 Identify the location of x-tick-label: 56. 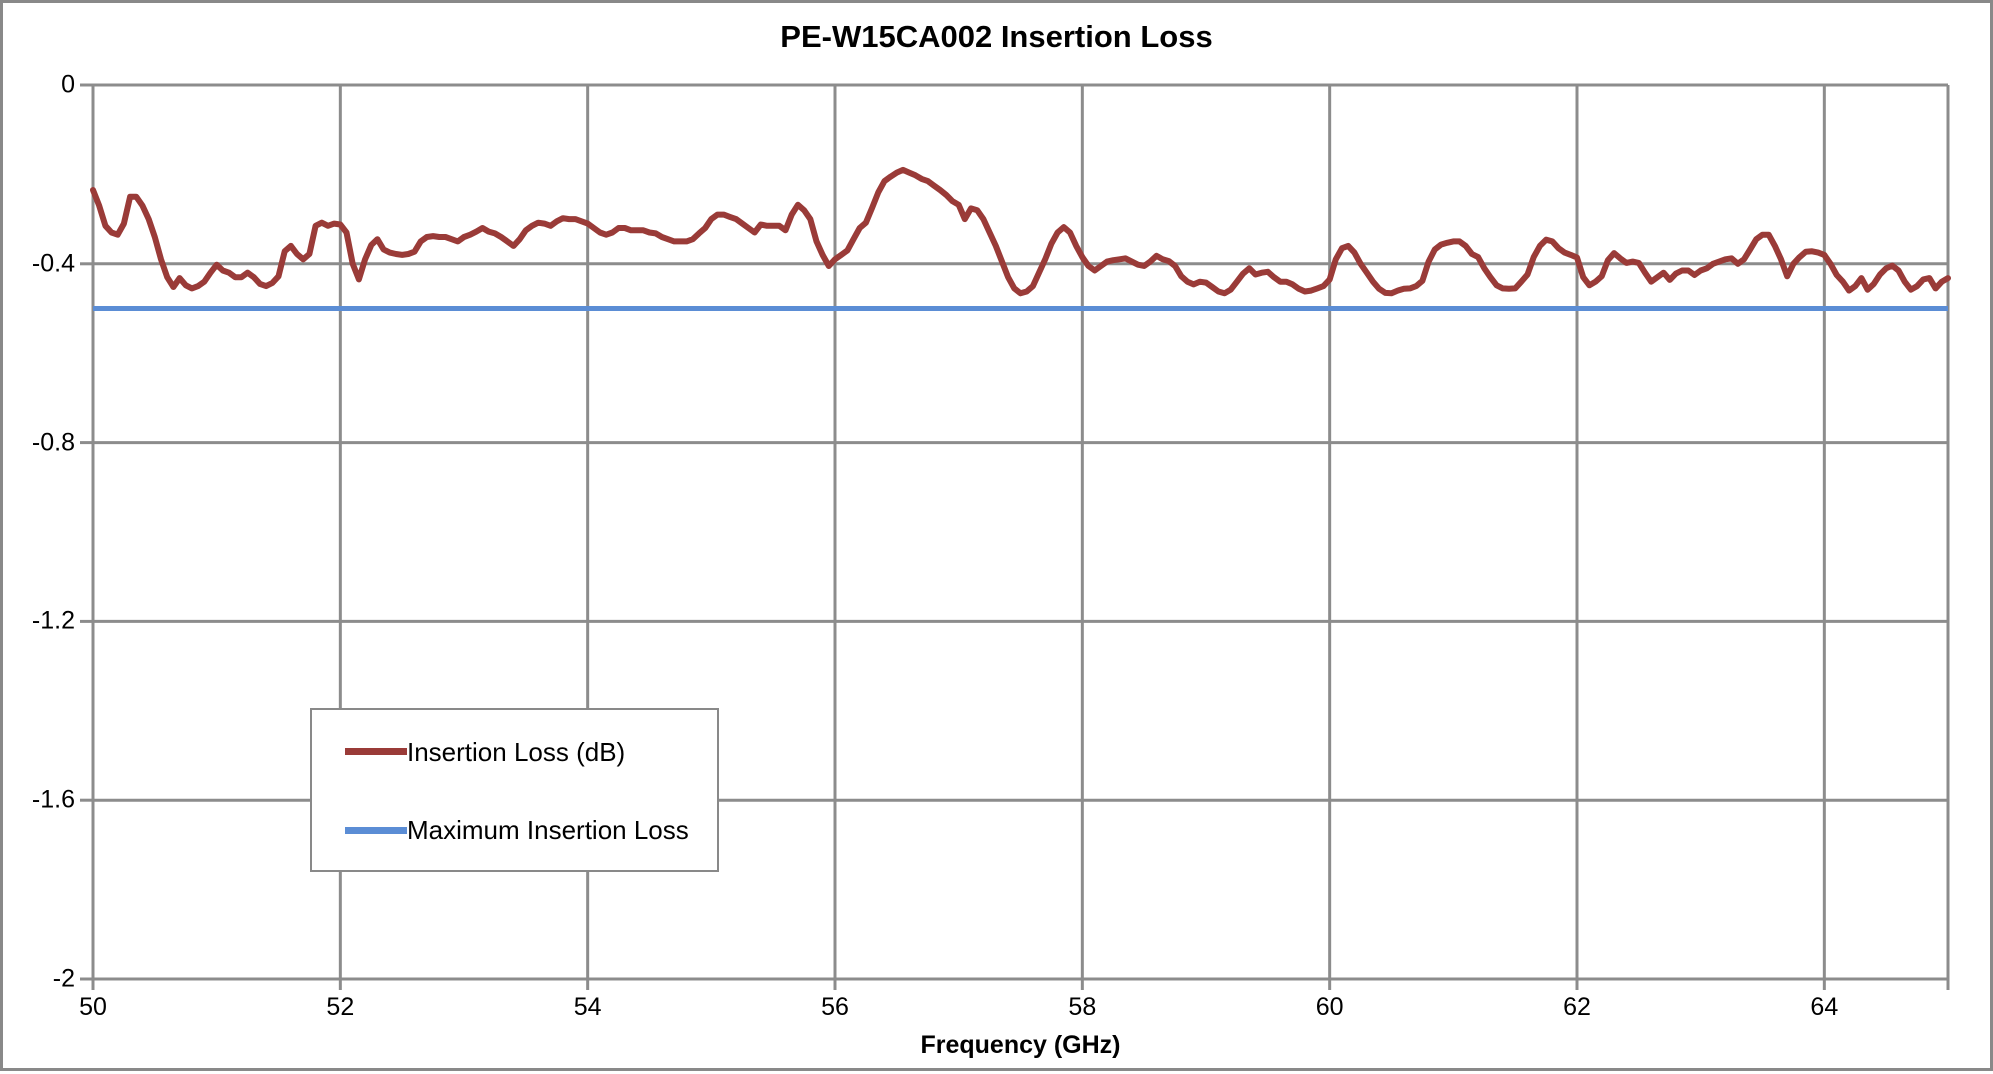
(835, 1007).